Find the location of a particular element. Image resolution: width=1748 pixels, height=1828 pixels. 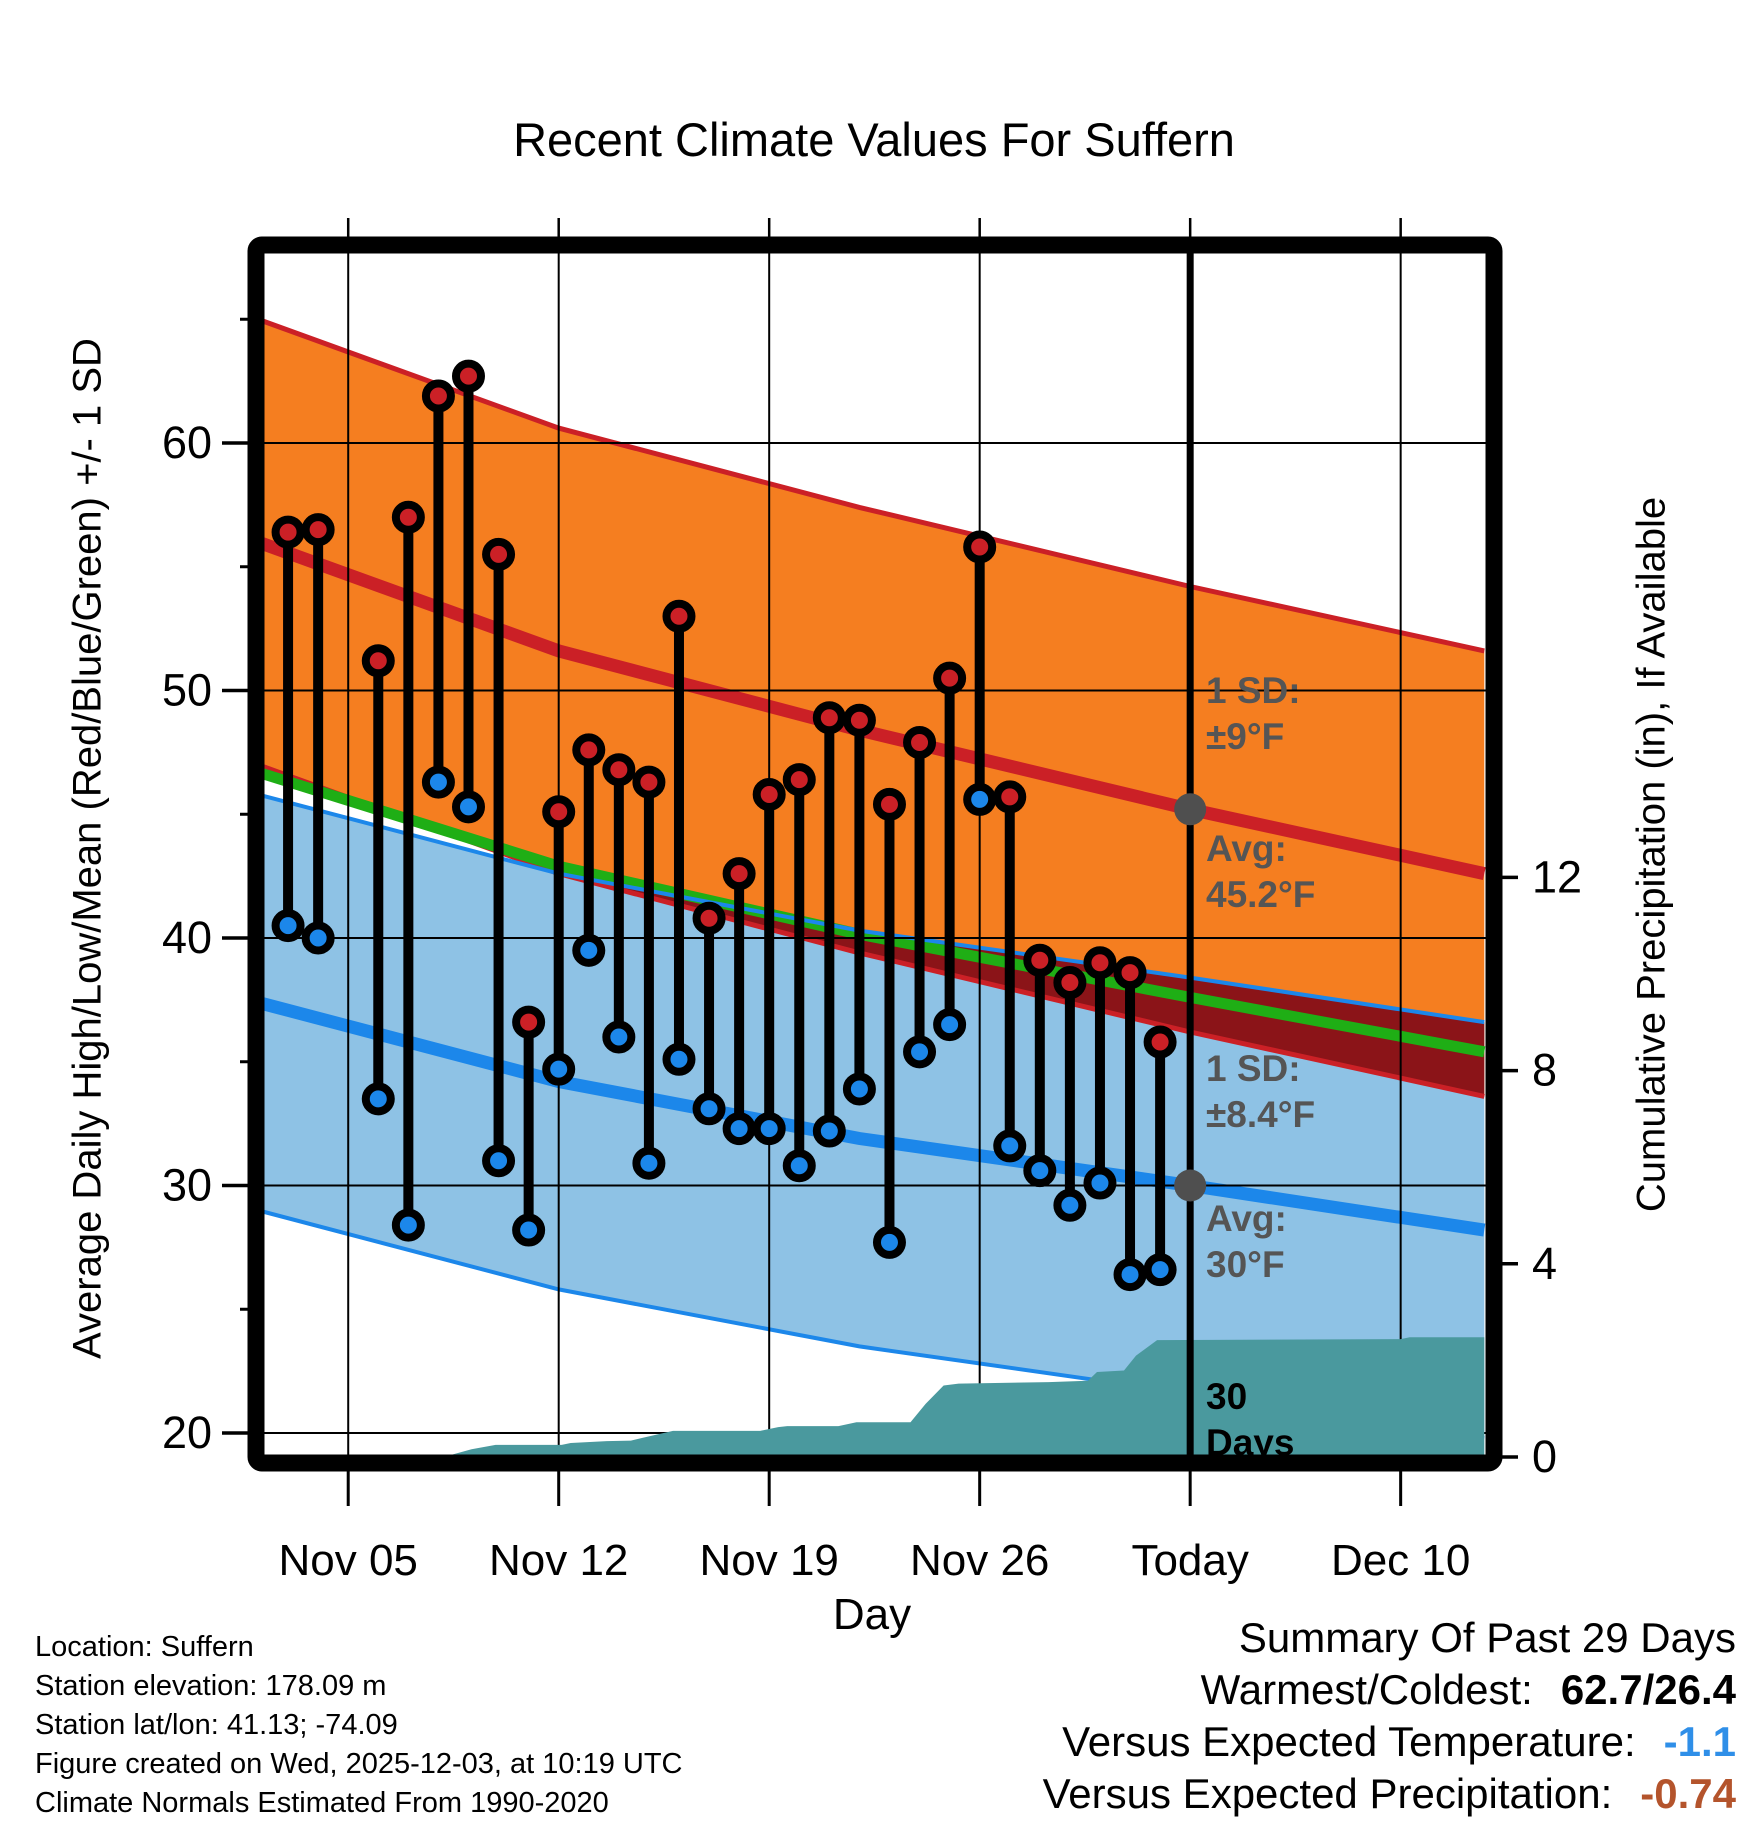

y-left-tick-label: 50 is located at coordinates (187, 690).